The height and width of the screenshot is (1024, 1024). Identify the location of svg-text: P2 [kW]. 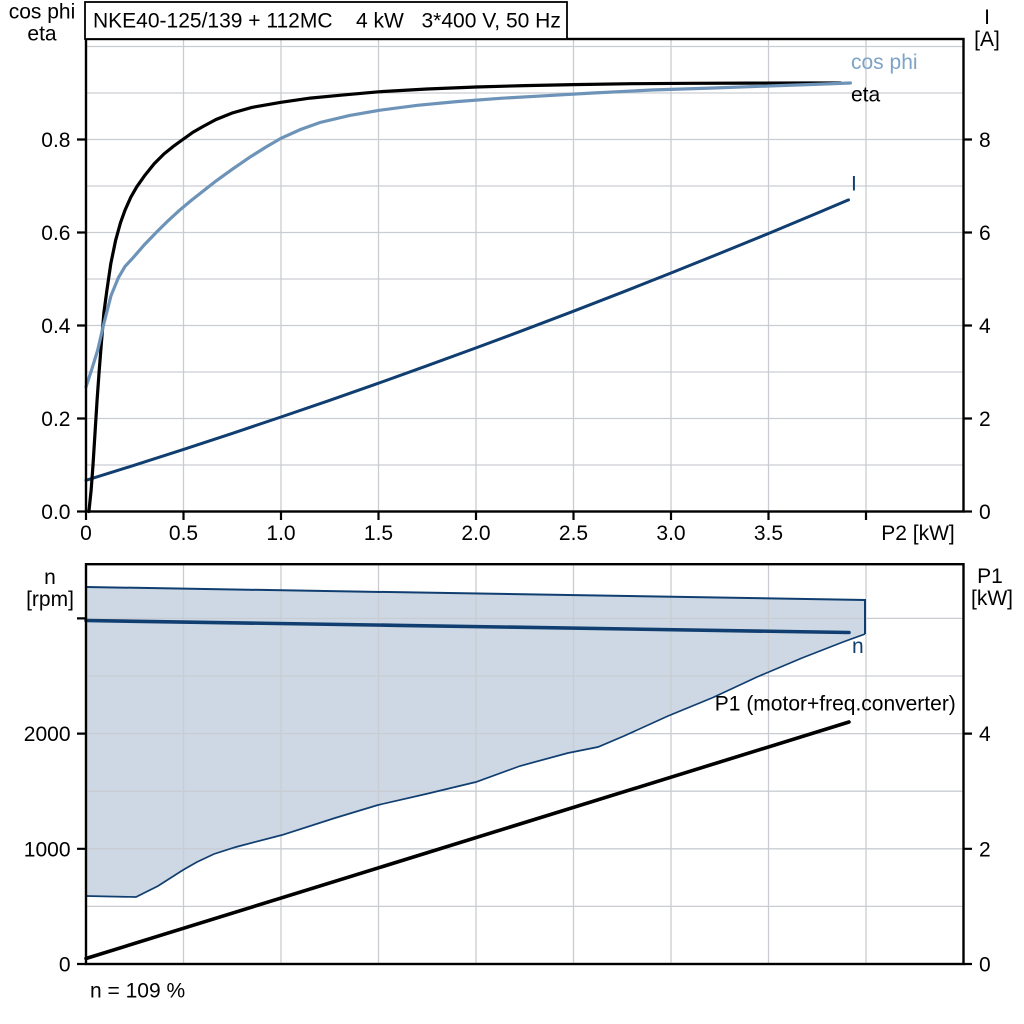
(918, 533).